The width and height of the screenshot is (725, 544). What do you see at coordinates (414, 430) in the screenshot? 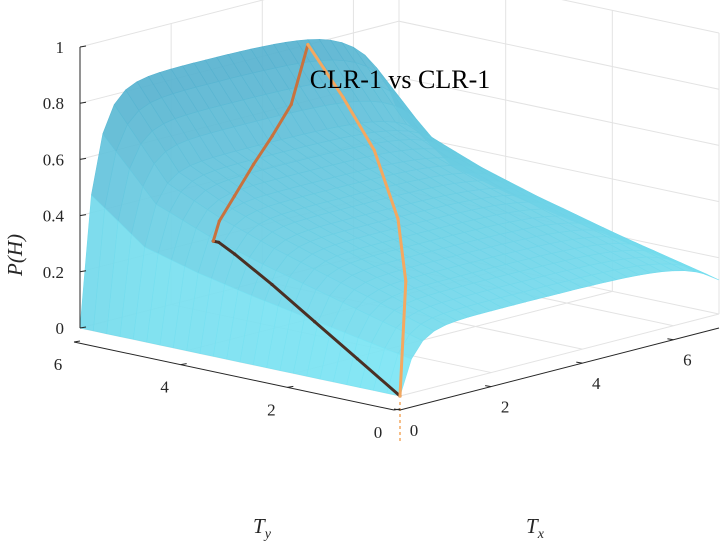
I see `x-tick-label: 0` at bounding box center [414, 430].